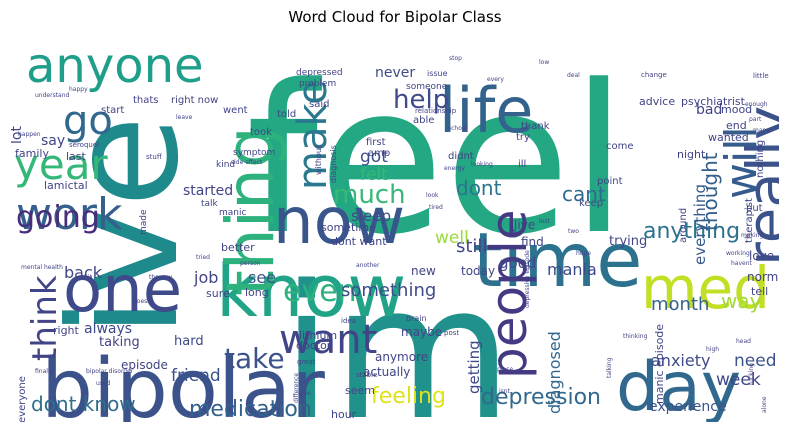 The image size is (790, 427). What do you see at coordinates (154, 157) in the screenshot?
I see `word-stuff: stuff` at bounding box center [154, 157].